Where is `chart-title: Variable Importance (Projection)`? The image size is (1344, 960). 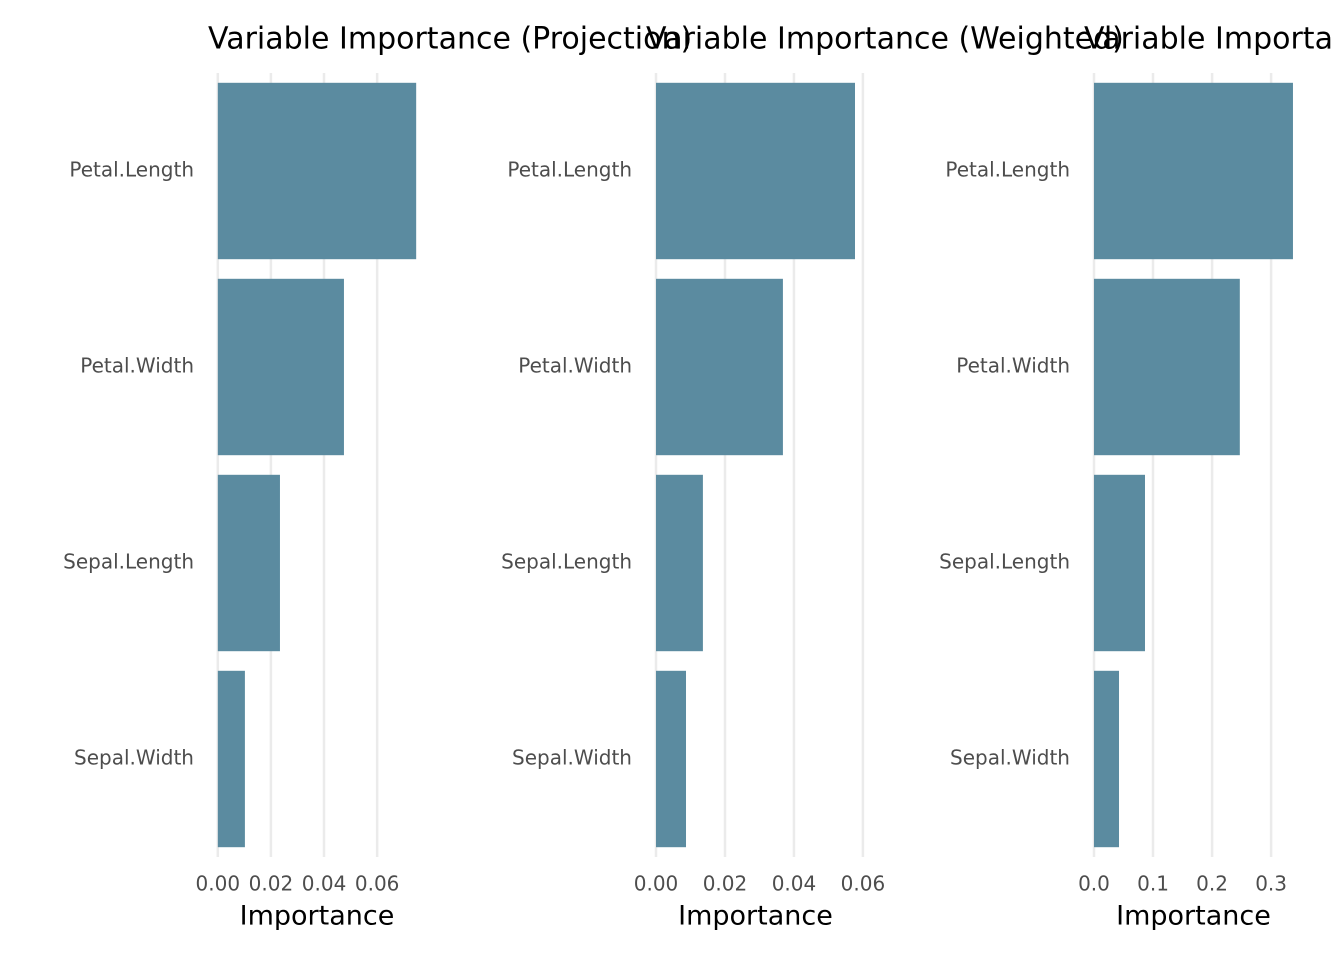 chart-title: Variable Importance (Projection) is located at coordinates (450, 39).